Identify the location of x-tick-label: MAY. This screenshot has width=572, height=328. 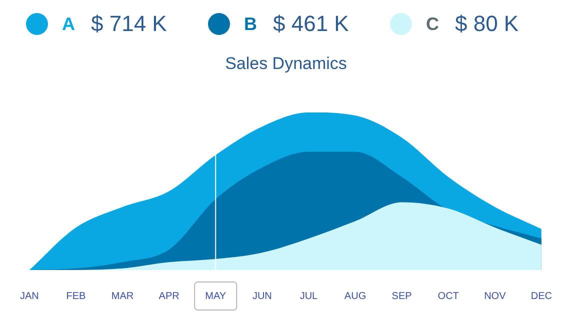
(215, 296).